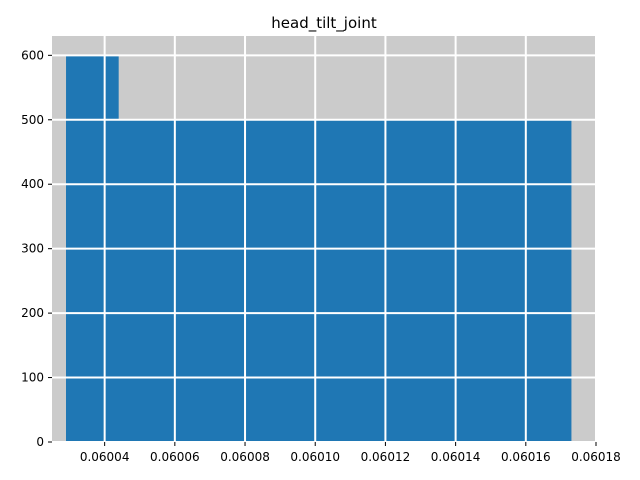 The width and height of the screenshot is (640, 480). Describe the element at coordinates (386, 457) in the screenshot. I see `x-tick-label-4: 0.06012` at that location.